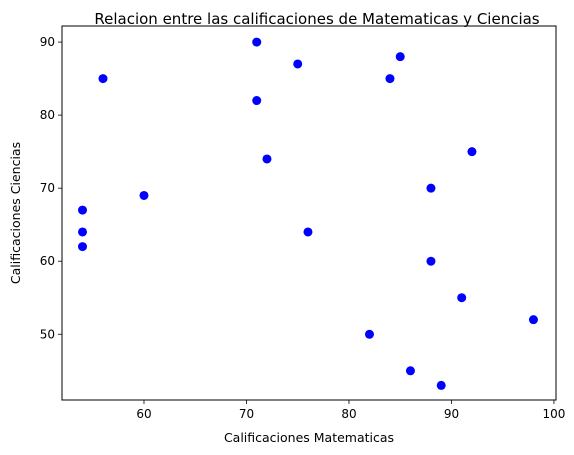 Image resolution: width=574 pixels, height=455 pixels. Describe the element at coordinates (553, 414) in the screenshot. I see `x-tick-label: 100` at that location.